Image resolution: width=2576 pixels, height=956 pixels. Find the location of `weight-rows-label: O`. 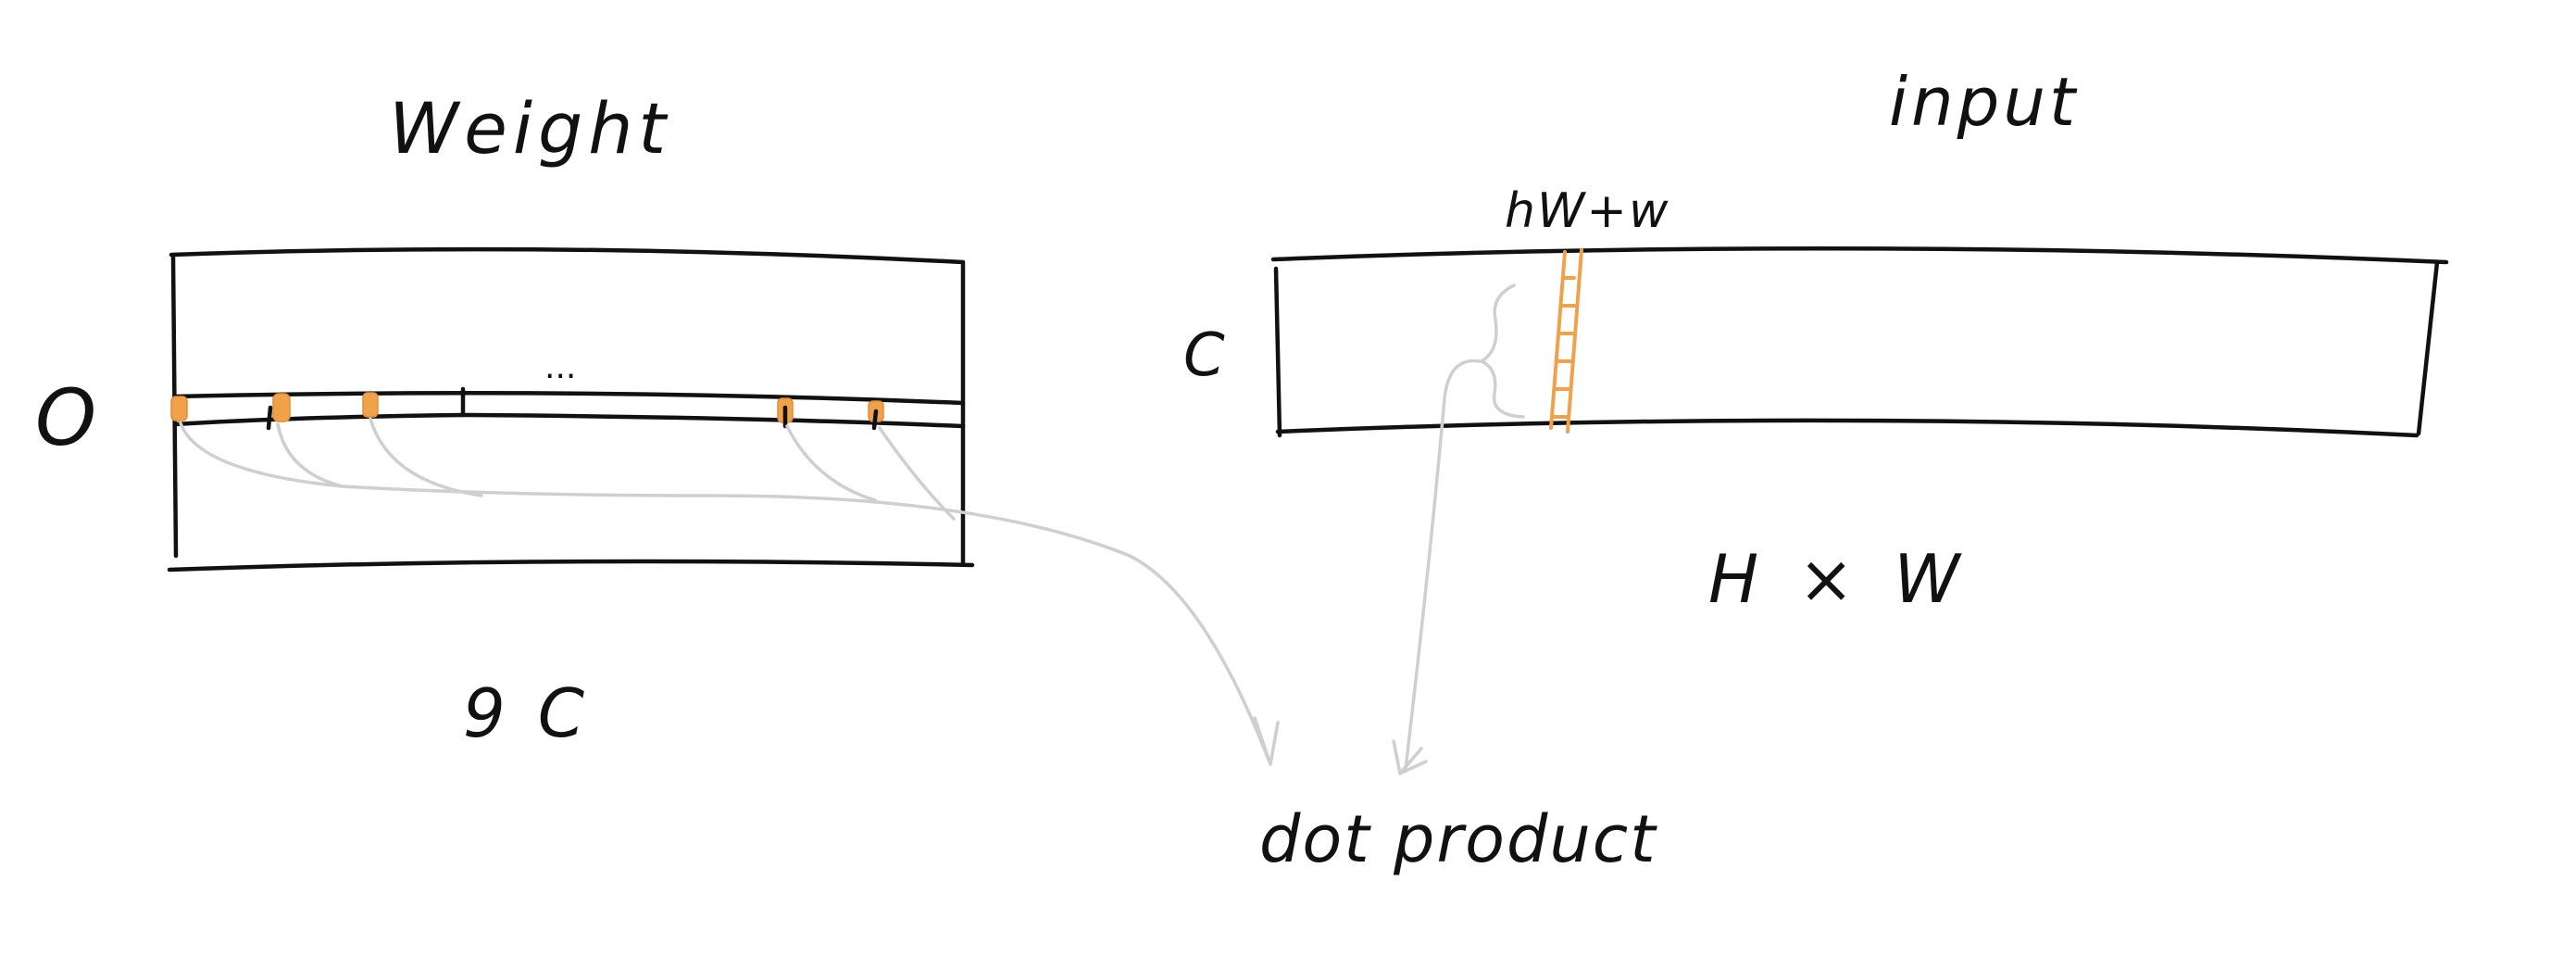

weight-rows-label: O is located at coordinates (66, 417).